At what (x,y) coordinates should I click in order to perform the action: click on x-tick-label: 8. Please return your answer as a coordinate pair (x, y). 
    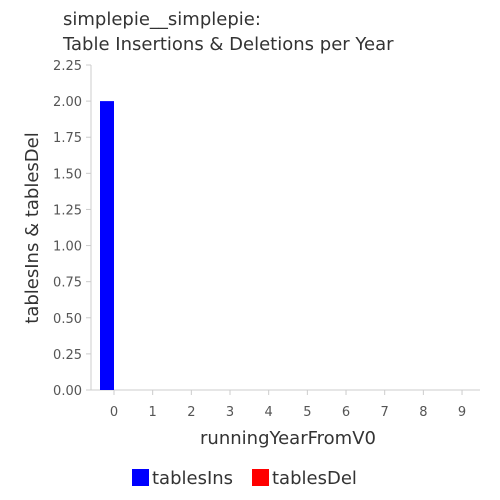
    Looking at the image, I should click on (423, 412).